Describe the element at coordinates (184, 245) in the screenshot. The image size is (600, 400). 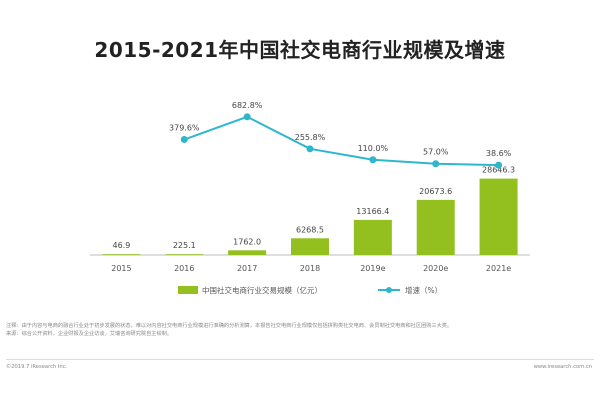
I see `bar-label-2016: 225.1` at that location.